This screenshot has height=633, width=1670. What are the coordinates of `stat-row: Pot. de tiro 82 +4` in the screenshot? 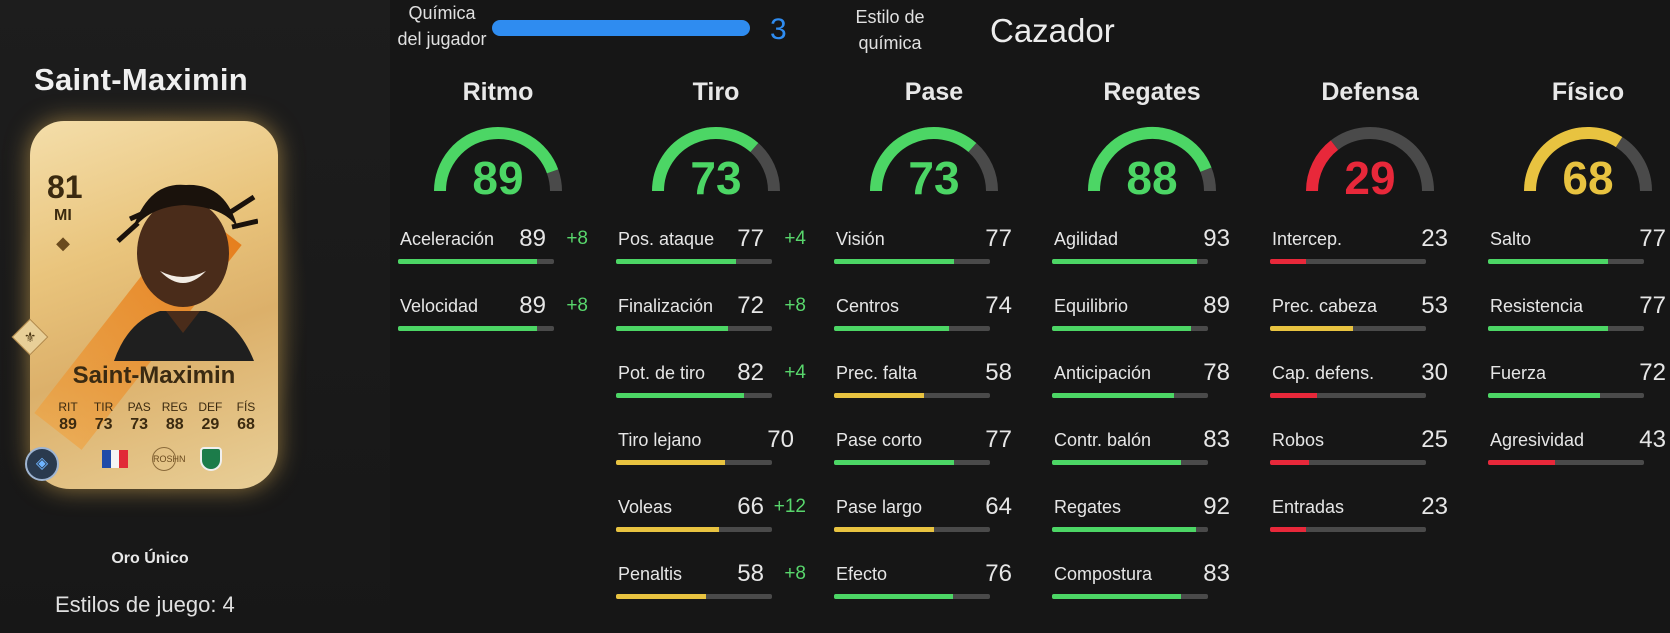 It's located at (716, 394).